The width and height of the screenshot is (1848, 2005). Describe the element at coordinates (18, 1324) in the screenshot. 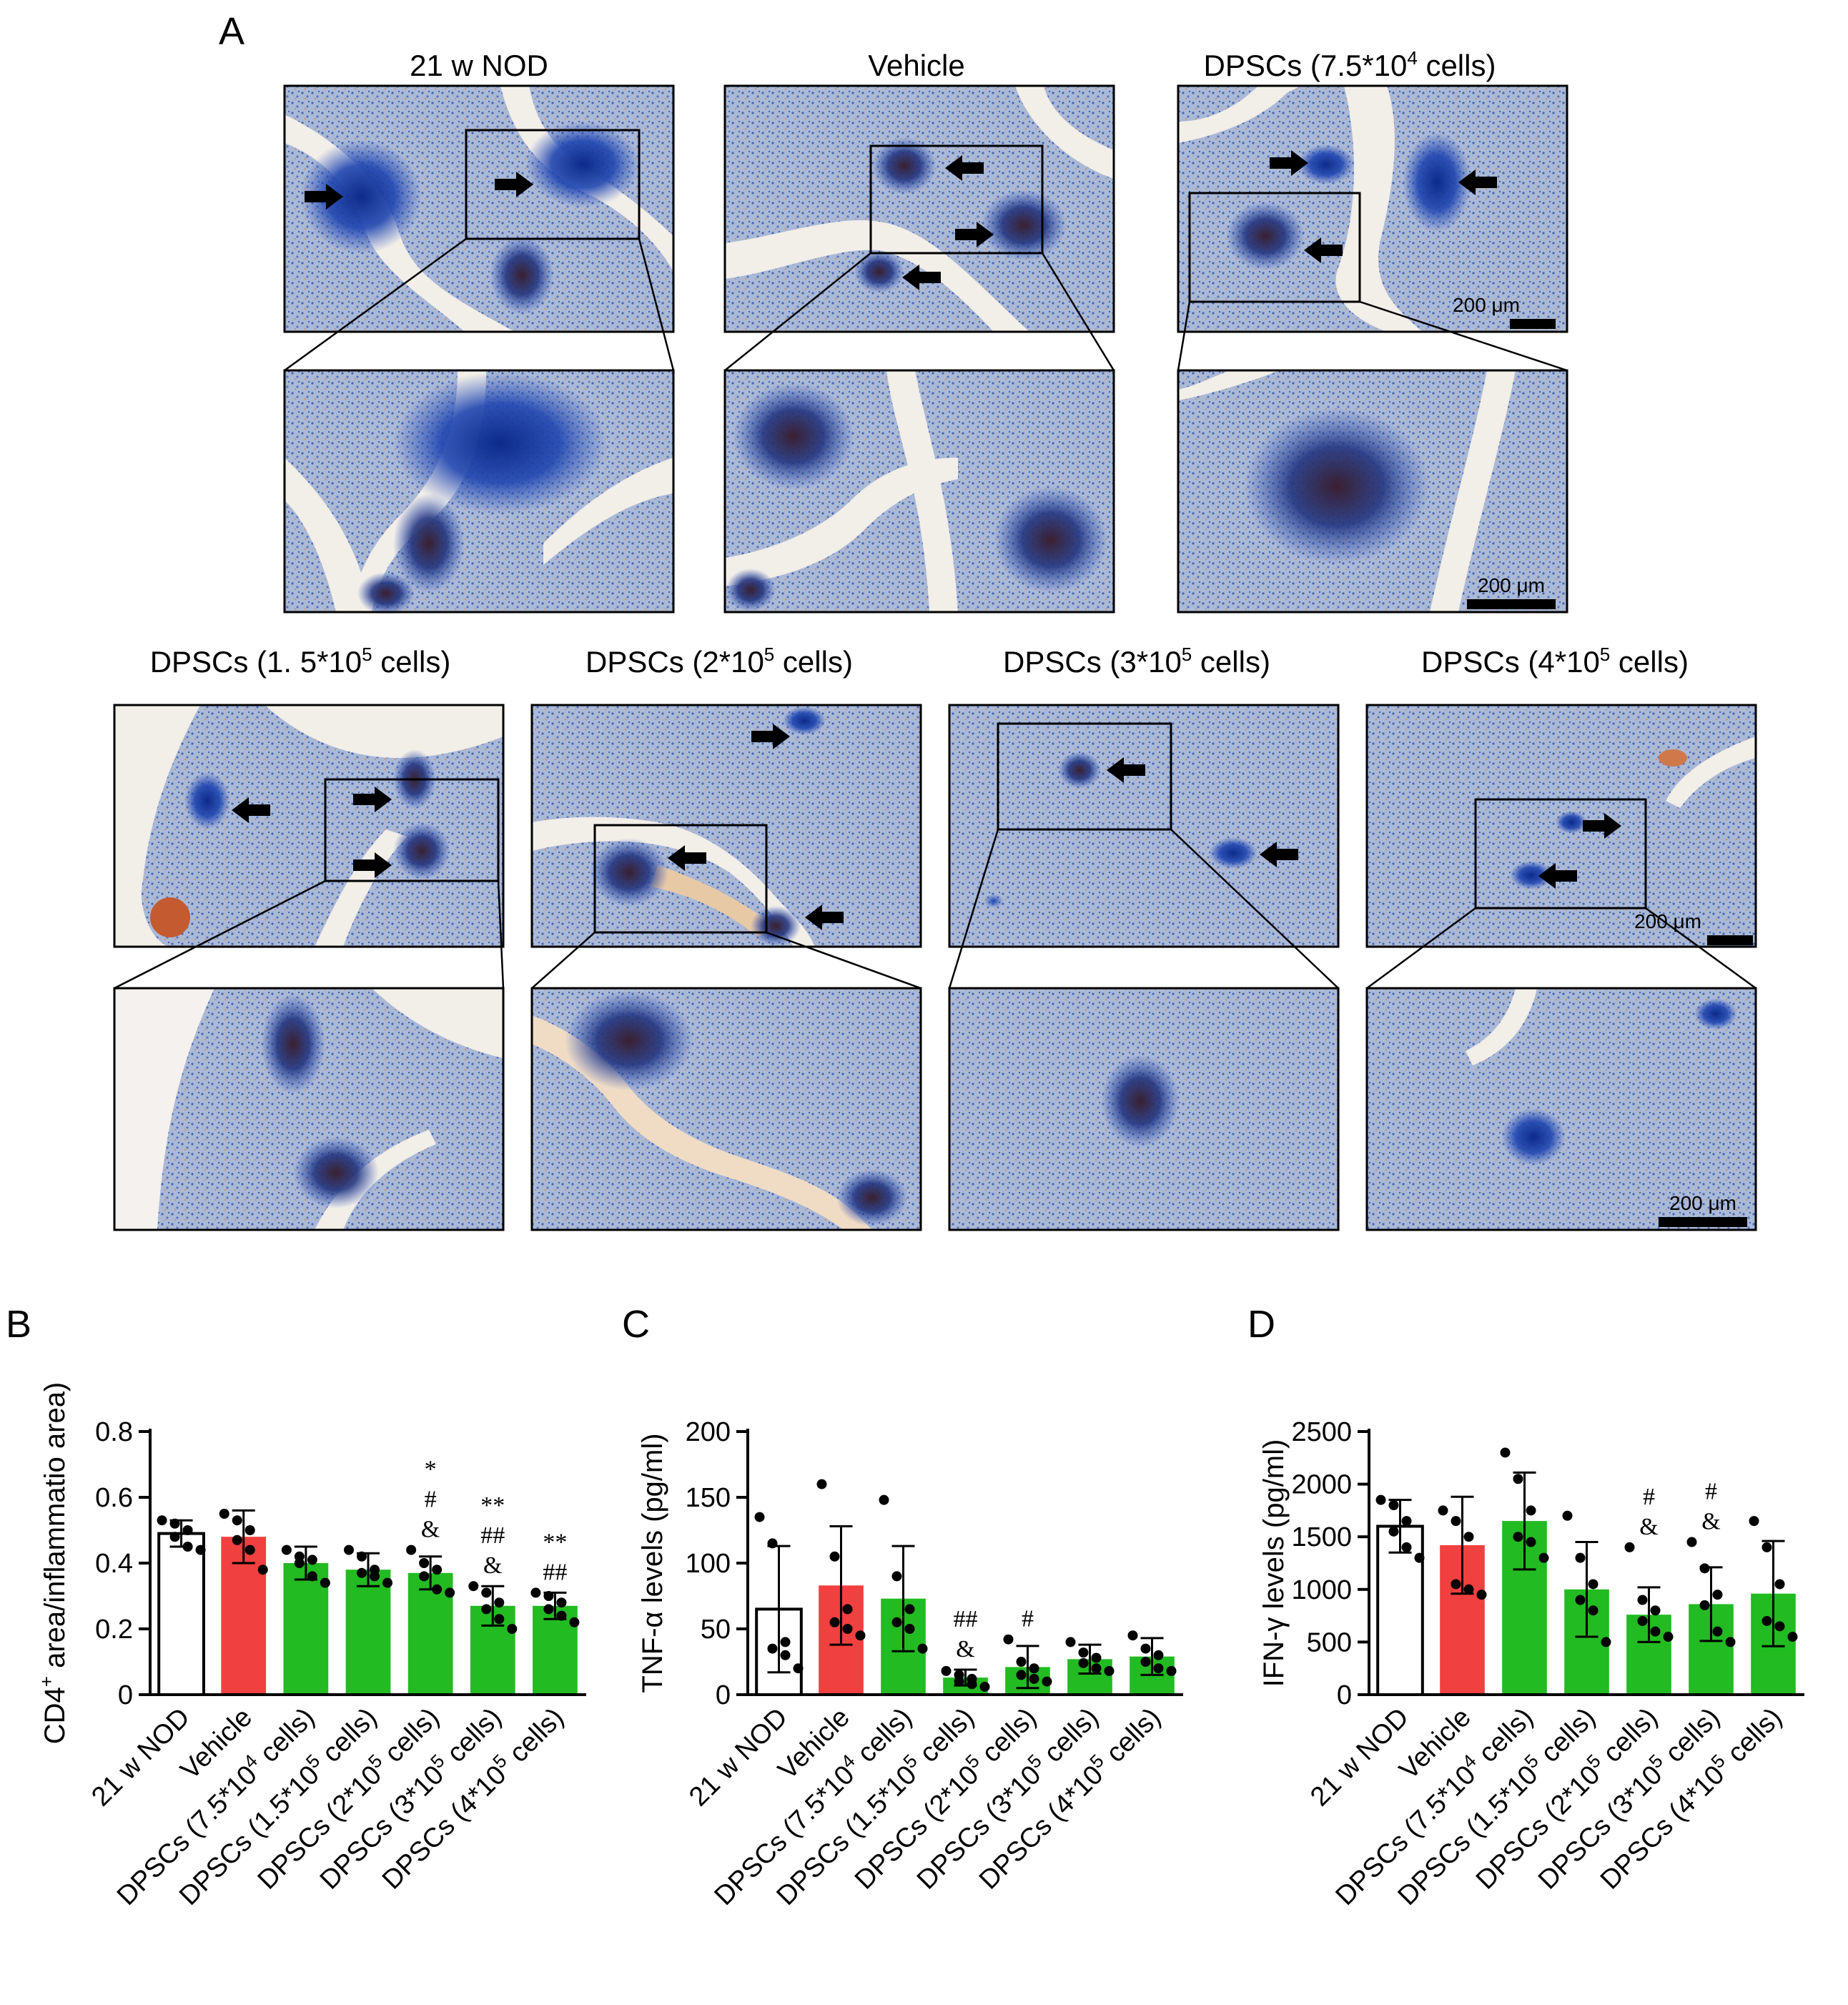

I see `panel-letter-b: B` at that location.